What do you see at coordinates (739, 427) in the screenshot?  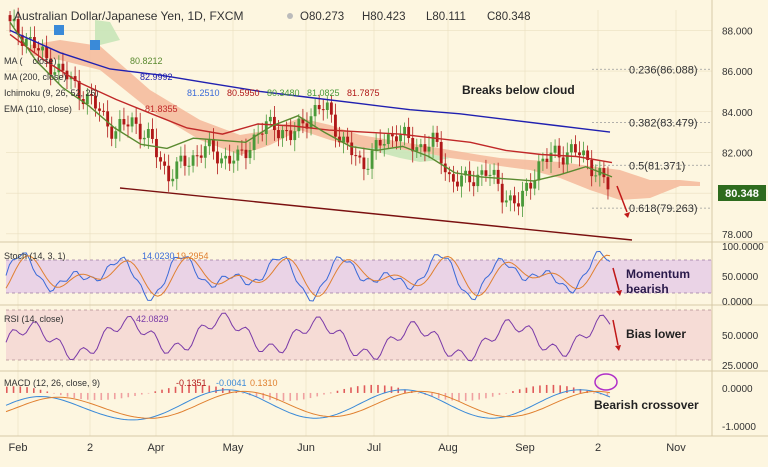 I see `macd-tick-neg1: -1.0000` at bounding box center [739, 427].